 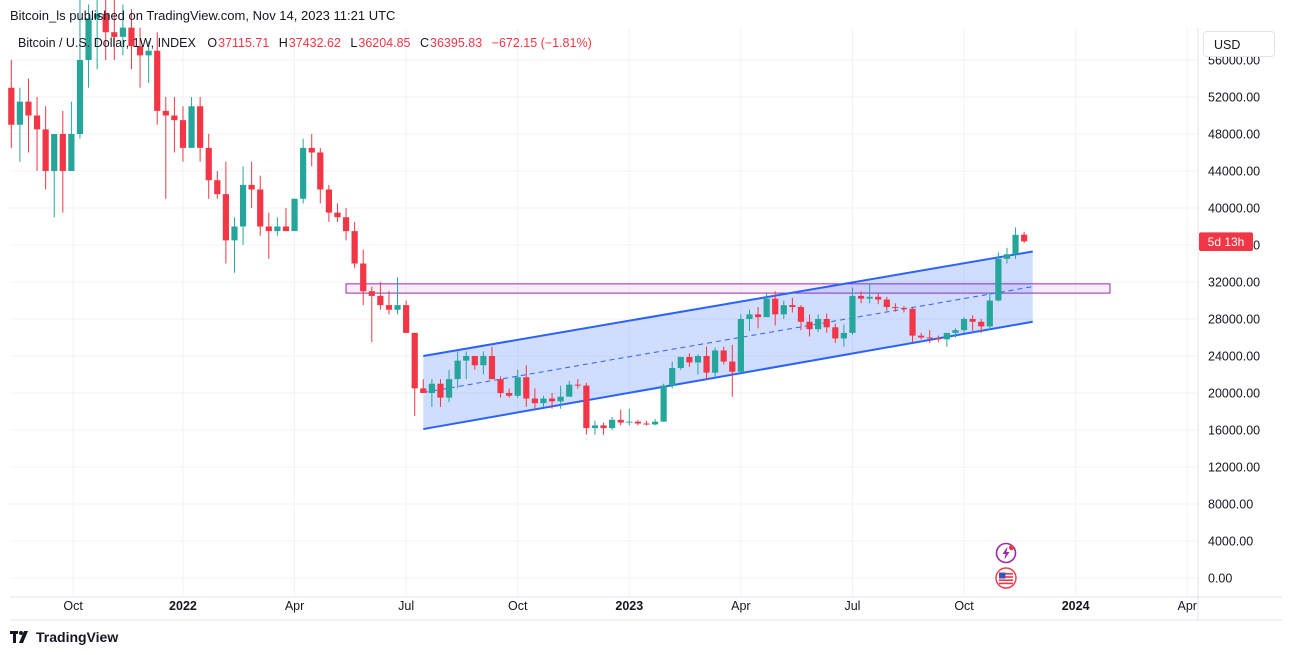 I want to click on lightning-icon, so click(x=1006, y=553).